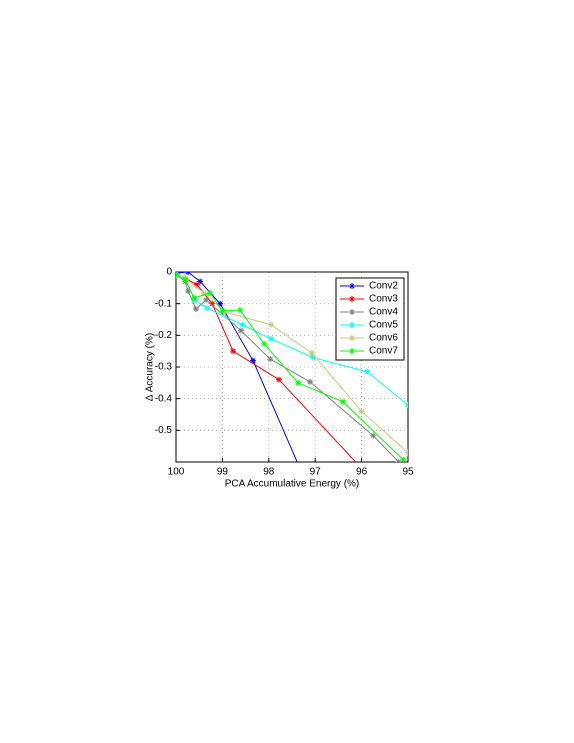 The image size is (574, 743). Describe the element at coordinates (164, 367) in the screenshot. I see `y-tick-label: -0.3` at that location.